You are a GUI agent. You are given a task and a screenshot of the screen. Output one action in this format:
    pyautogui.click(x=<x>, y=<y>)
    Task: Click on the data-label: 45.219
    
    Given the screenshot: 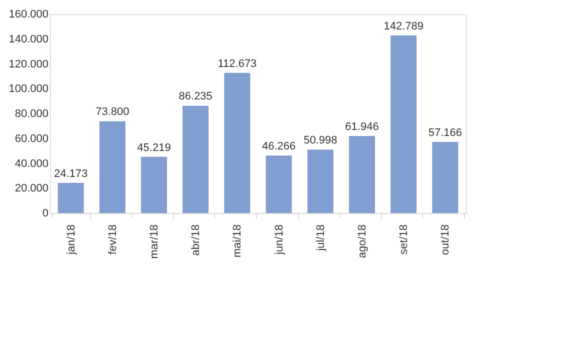 What is the action you would take?
    pyautogui.click(x=154, y=148)
    